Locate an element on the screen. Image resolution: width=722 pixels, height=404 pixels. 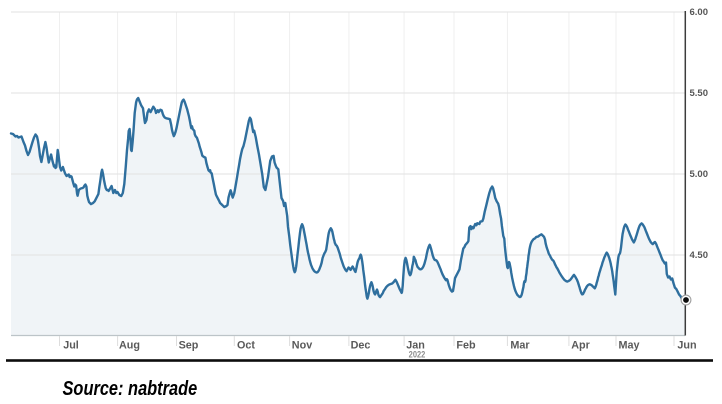
svg-text: Feb is located at coordinates (466, 345).